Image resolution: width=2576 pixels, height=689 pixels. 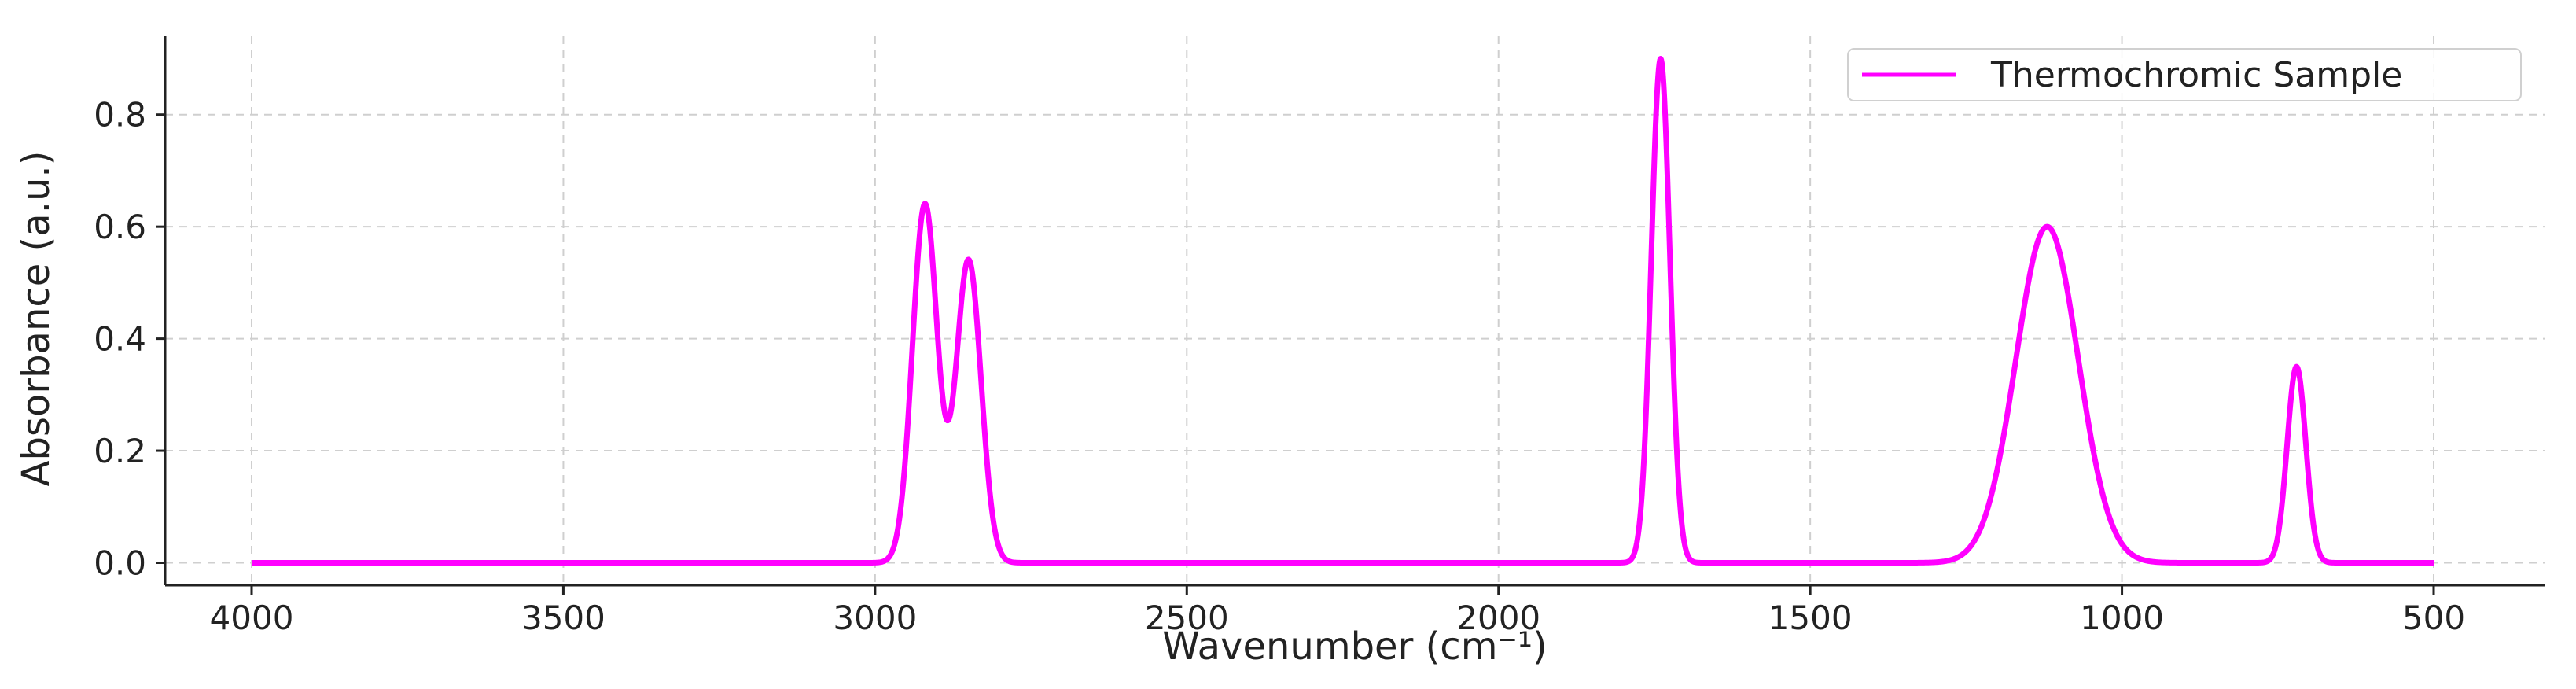 I want to click on x-tick-label: 500, so click(x=2433, y=618).